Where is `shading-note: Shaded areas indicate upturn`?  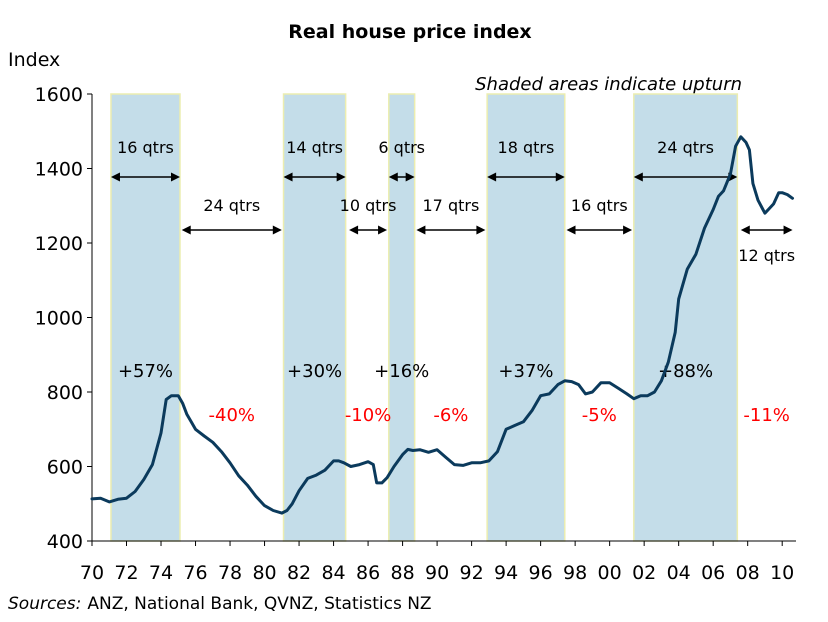 shading-note: Shaded areas indicate upturn is located at coordinates (608, 84).